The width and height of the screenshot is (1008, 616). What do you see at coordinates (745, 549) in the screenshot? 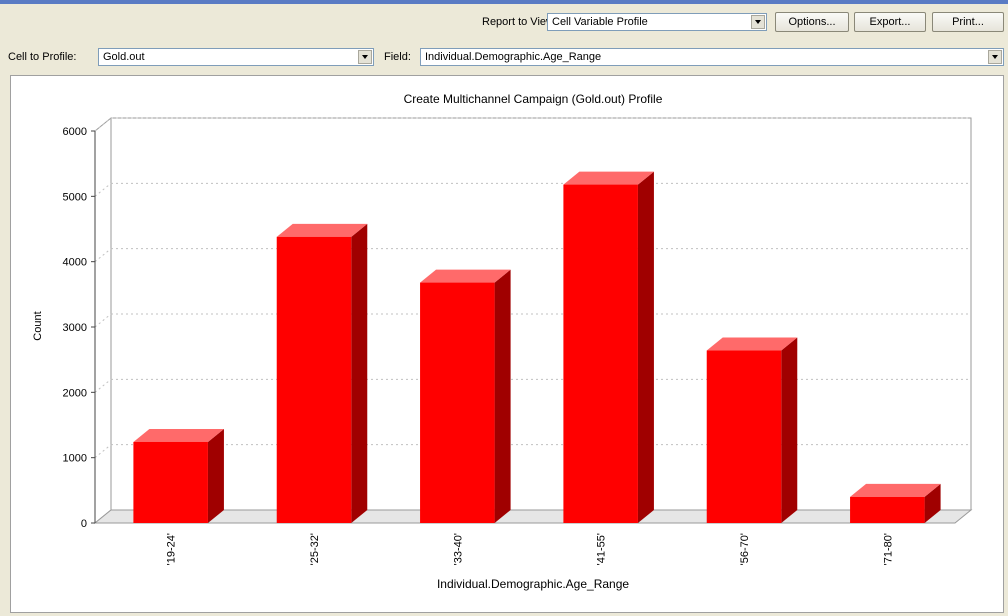
I see `x-tick-label: '56-70'` at bounding box center [745, 549].